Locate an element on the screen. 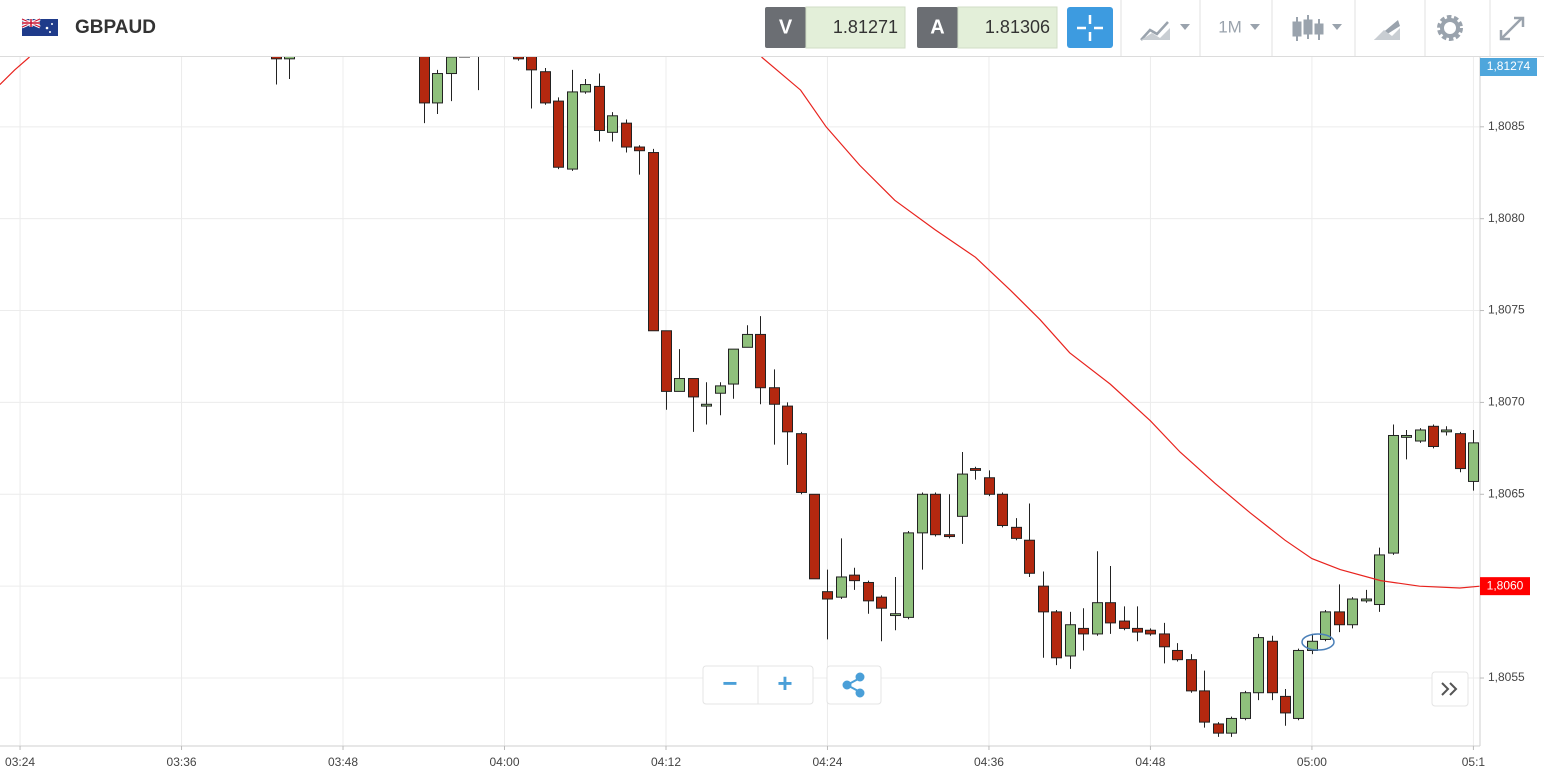 This screenshot has width=1544, height=784. x-tick-label: 04:24 is located at coordinates (827, 762).